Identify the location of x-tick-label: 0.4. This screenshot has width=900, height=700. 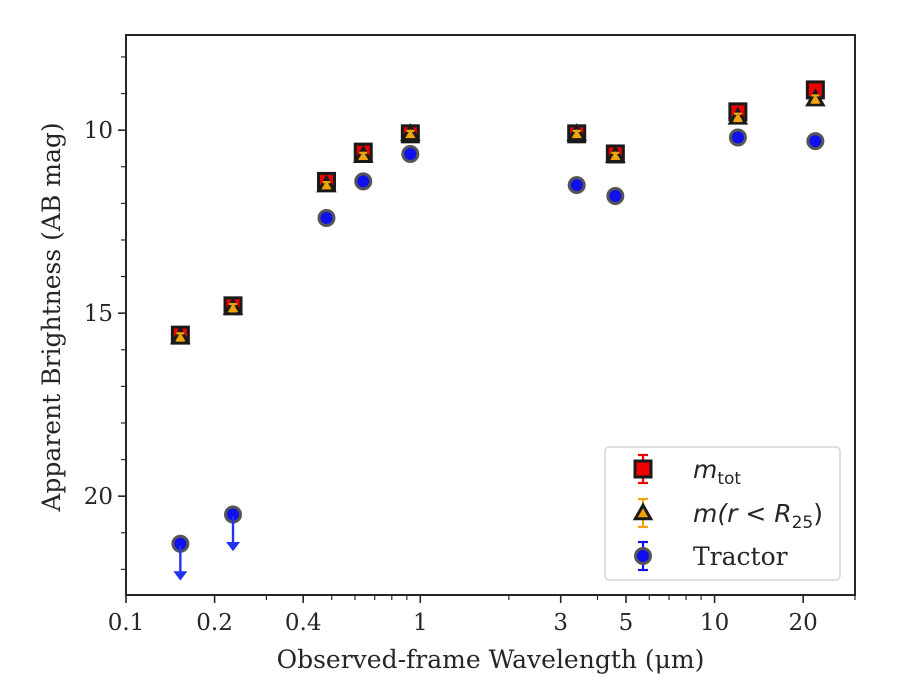
(303, 623).